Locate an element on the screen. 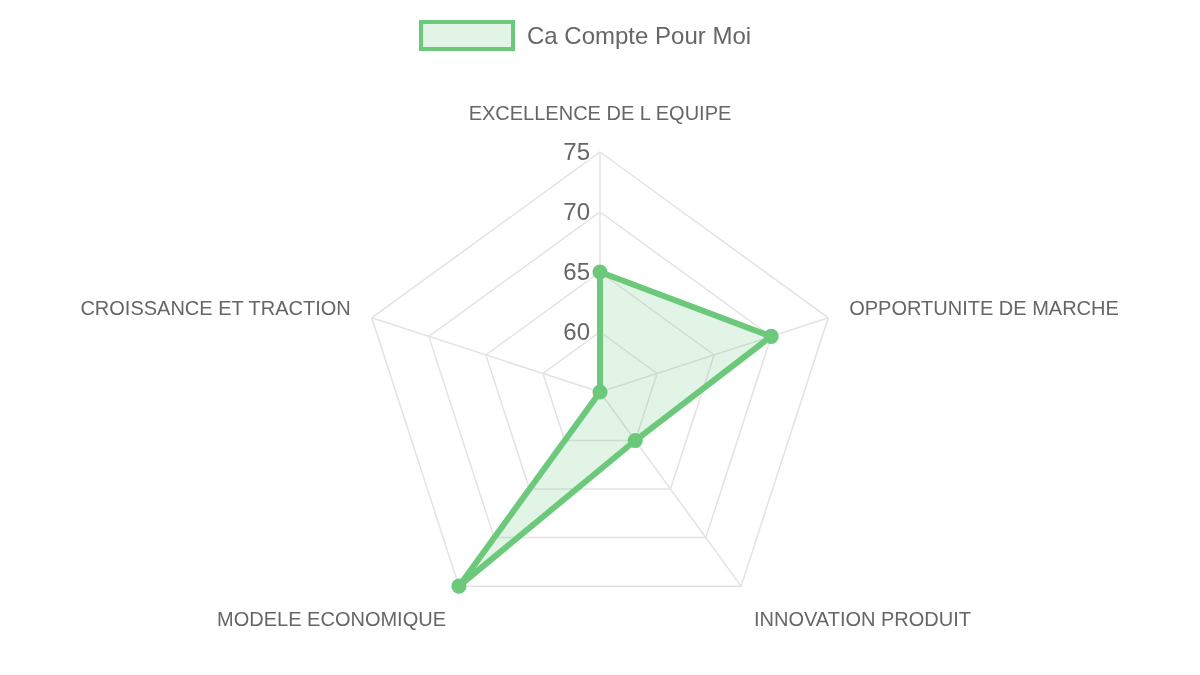  spoke-label: OPPORTUNITE DE MARCHE is located at coordinates (984, 308).